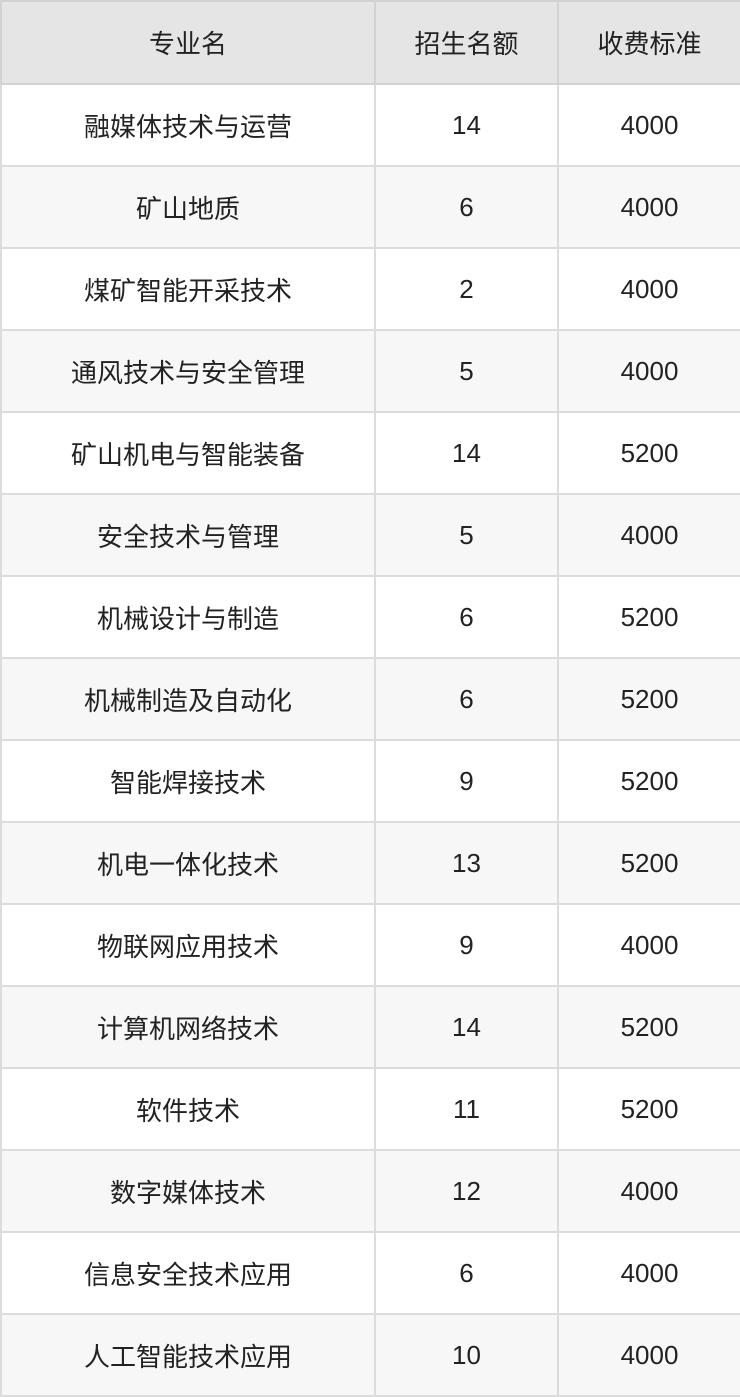  I want to click on table-row: 矿山地质 6 4000, so click(370, 207).